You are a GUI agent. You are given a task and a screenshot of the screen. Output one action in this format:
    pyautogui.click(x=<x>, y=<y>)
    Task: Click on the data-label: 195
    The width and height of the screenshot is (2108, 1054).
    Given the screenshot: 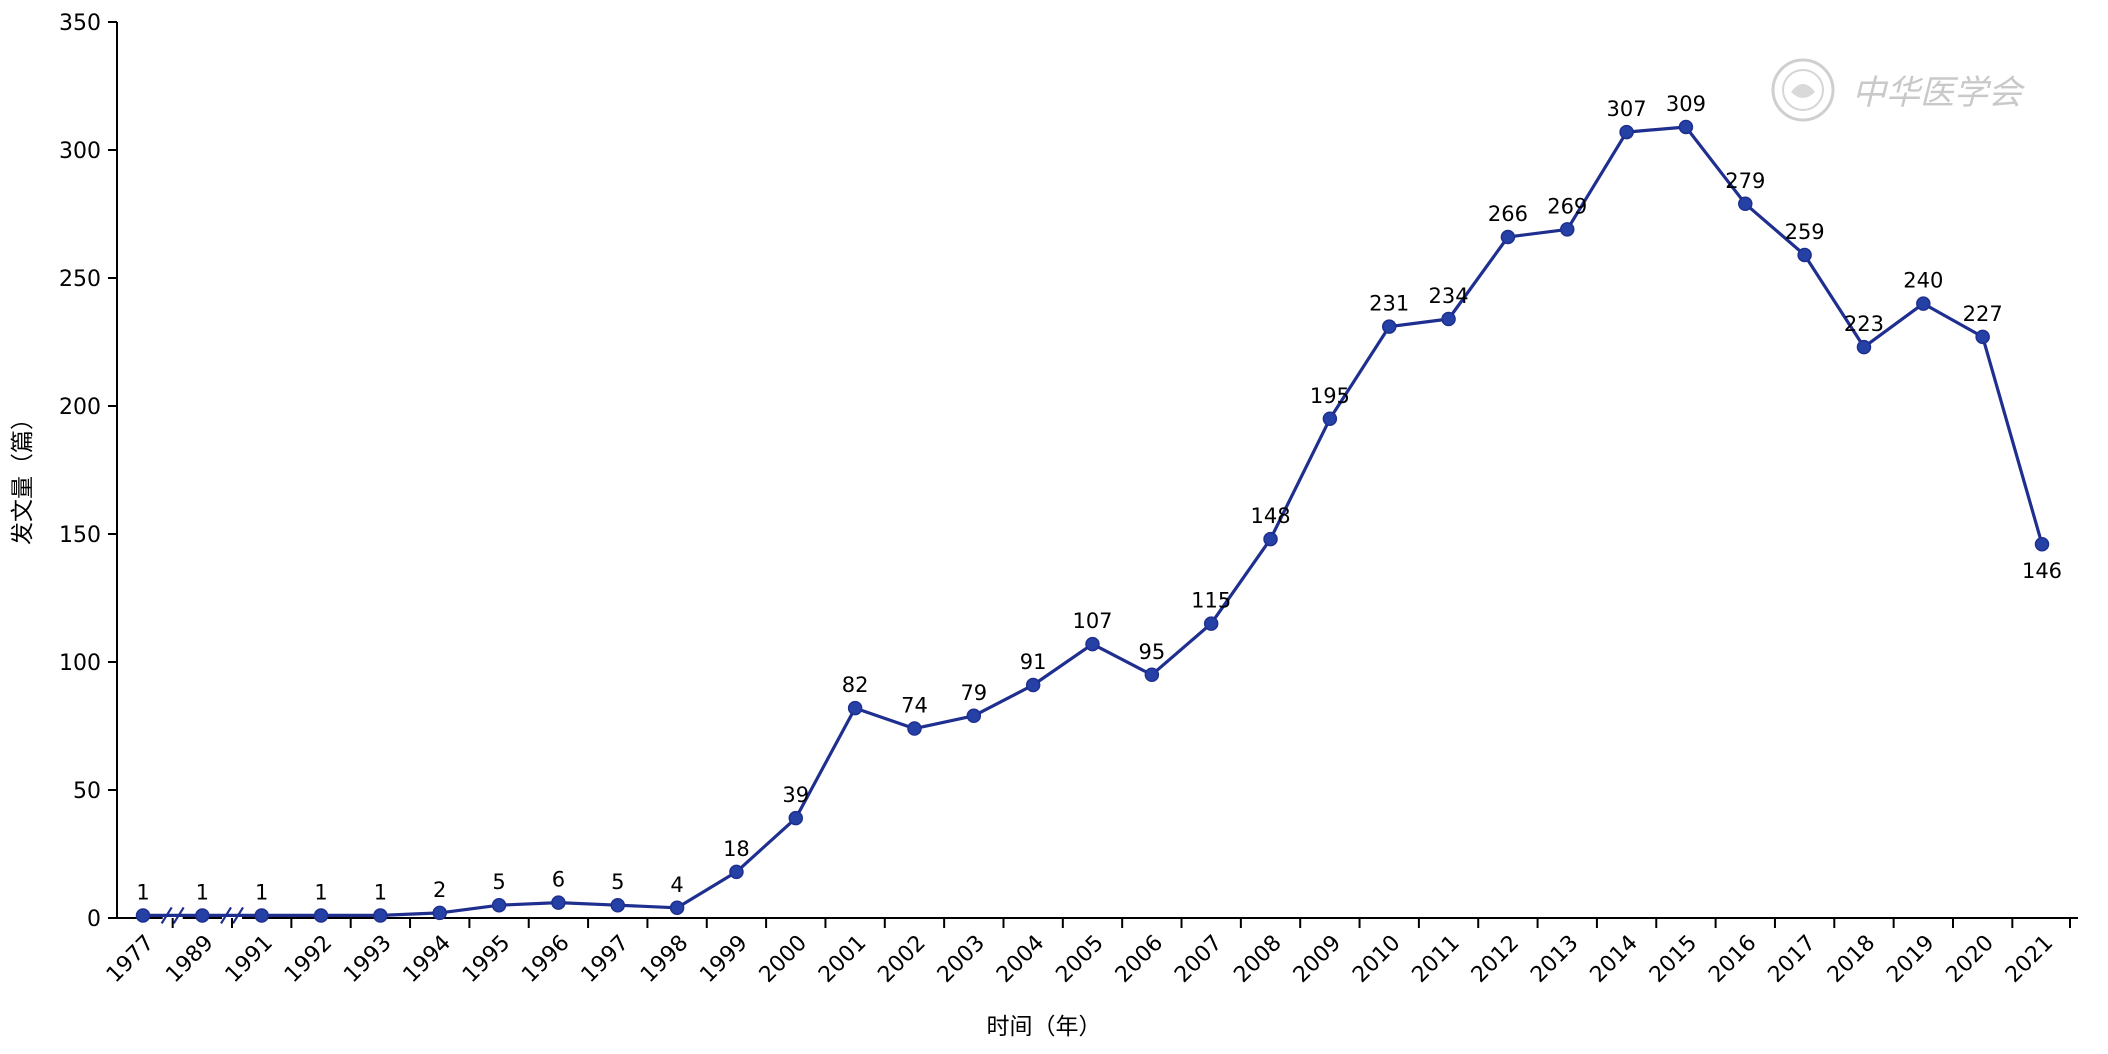 What is the action you would take?
    pyautogui.click(x=1330, y=396)
    